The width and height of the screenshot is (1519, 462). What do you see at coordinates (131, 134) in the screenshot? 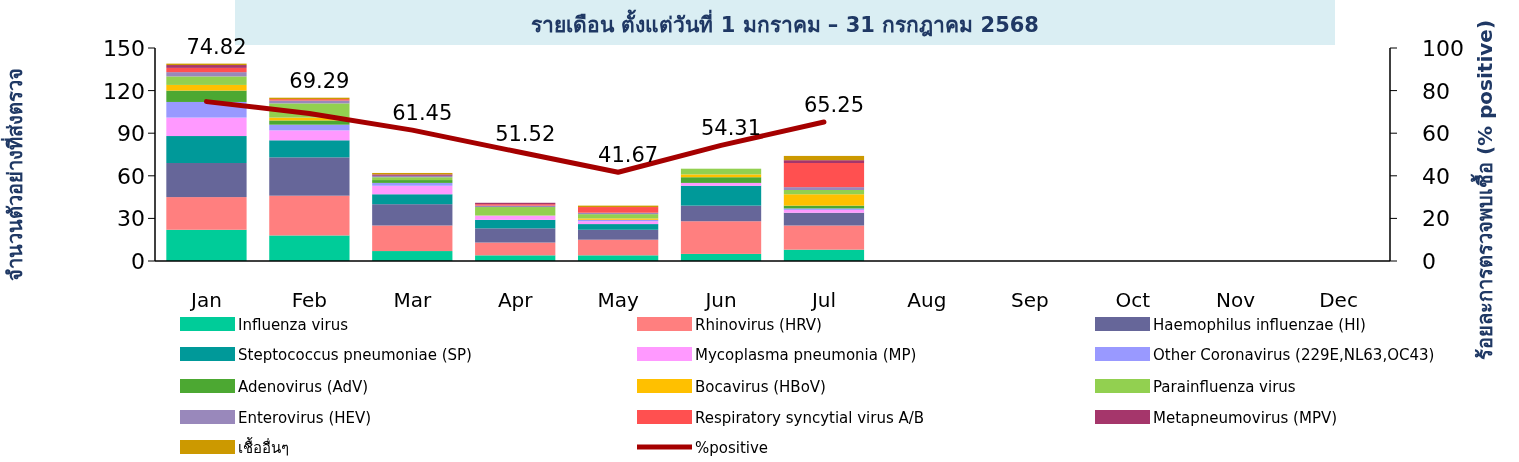
I see `y-tick-label: 90` at bounding box center [131, 134].